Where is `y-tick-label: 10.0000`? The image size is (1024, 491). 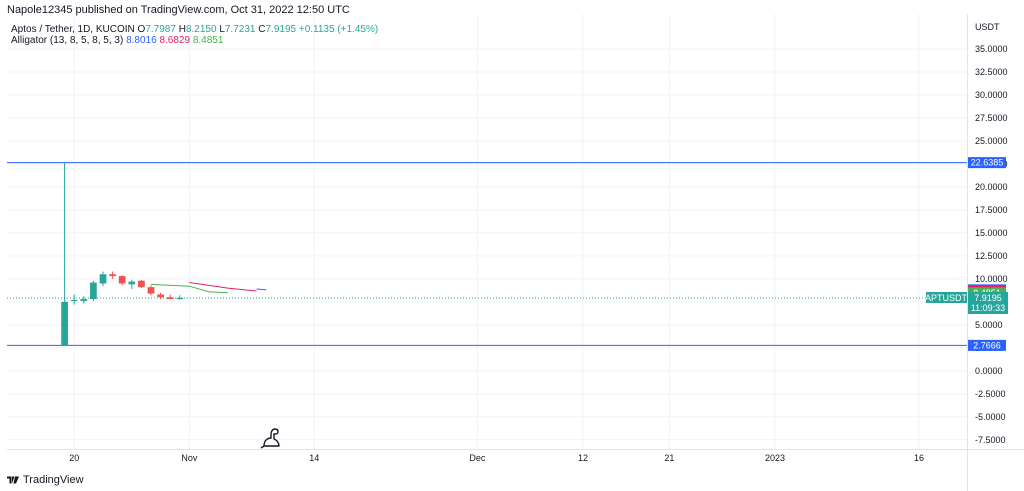
y-tick-label: 10.0000 is located at coordinates (991, 279).